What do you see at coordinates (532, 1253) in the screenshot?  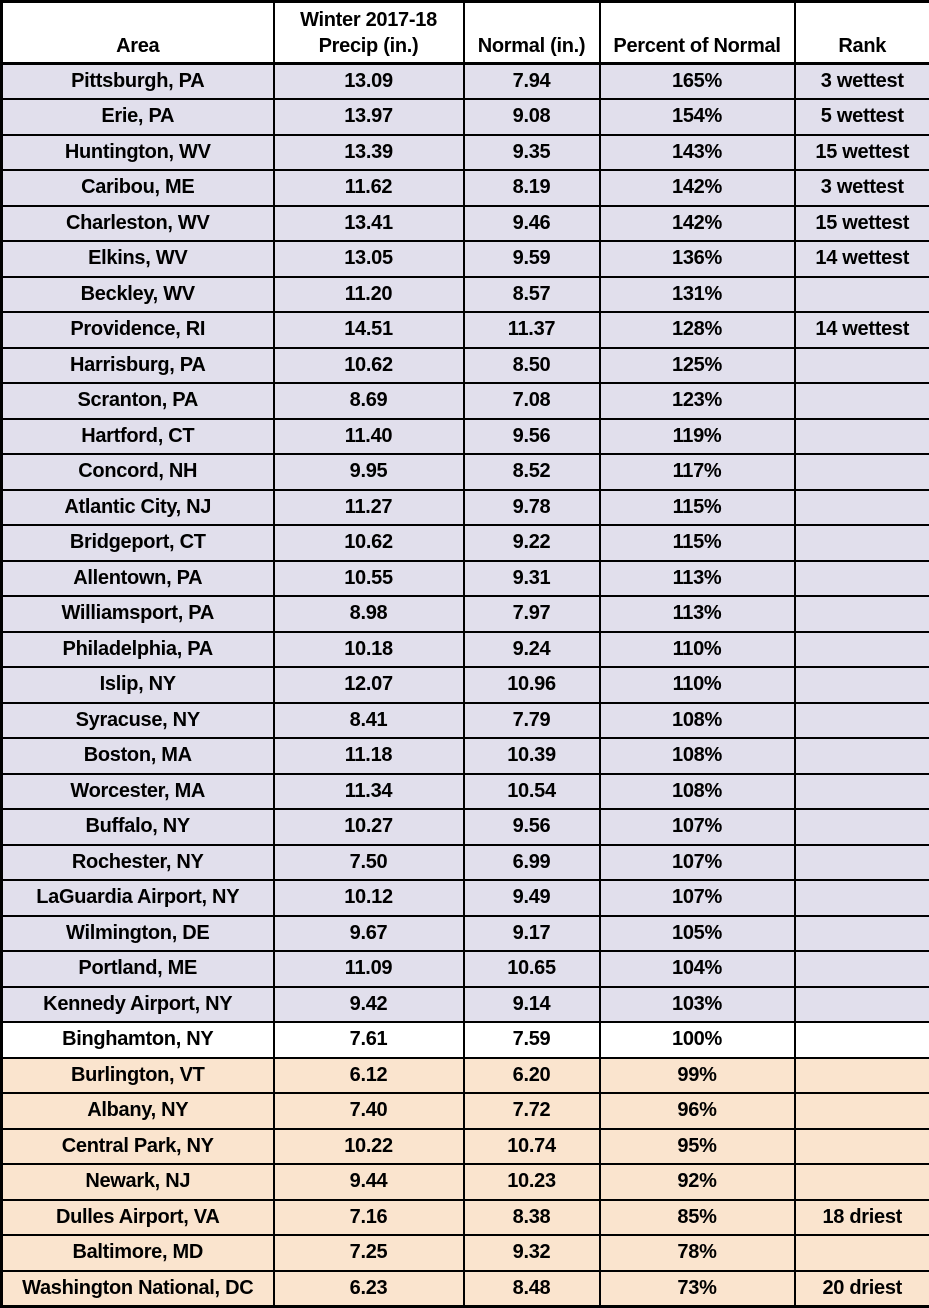 I see `cell-normal: 9.32` at bounding box center [532, 1253].